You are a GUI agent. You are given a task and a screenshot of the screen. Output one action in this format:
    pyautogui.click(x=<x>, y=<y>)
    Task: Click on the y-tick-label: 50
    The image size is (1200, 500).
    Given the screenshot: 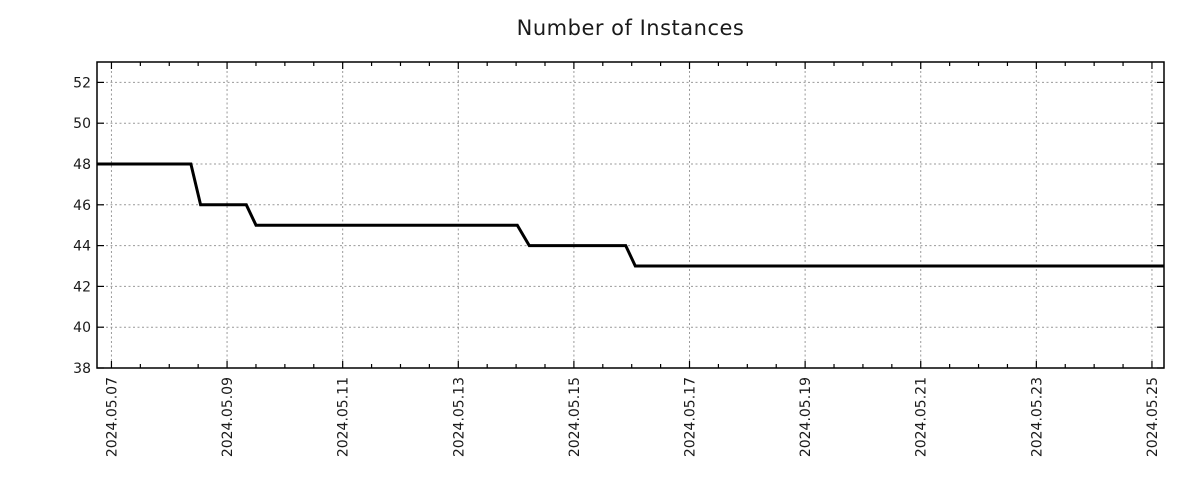 What is the action you would take?
    pyautogui.click(x=82, y=124)
    